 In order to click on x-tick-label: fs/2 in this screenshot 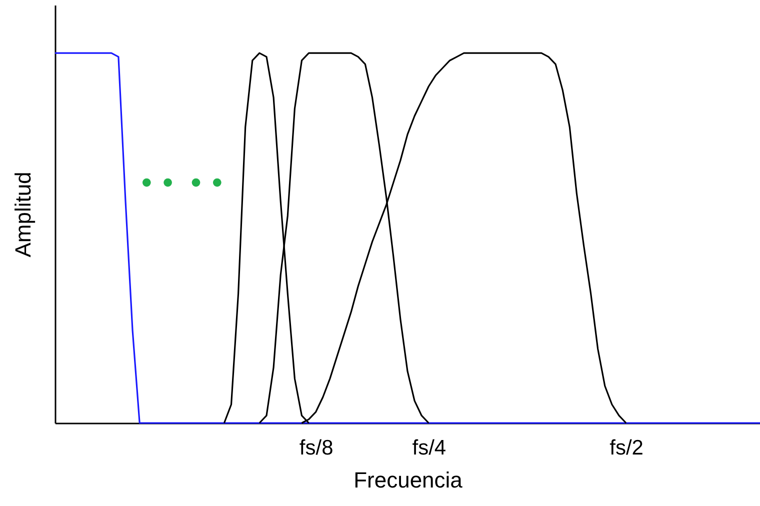, I will do `click(627, 448)`.